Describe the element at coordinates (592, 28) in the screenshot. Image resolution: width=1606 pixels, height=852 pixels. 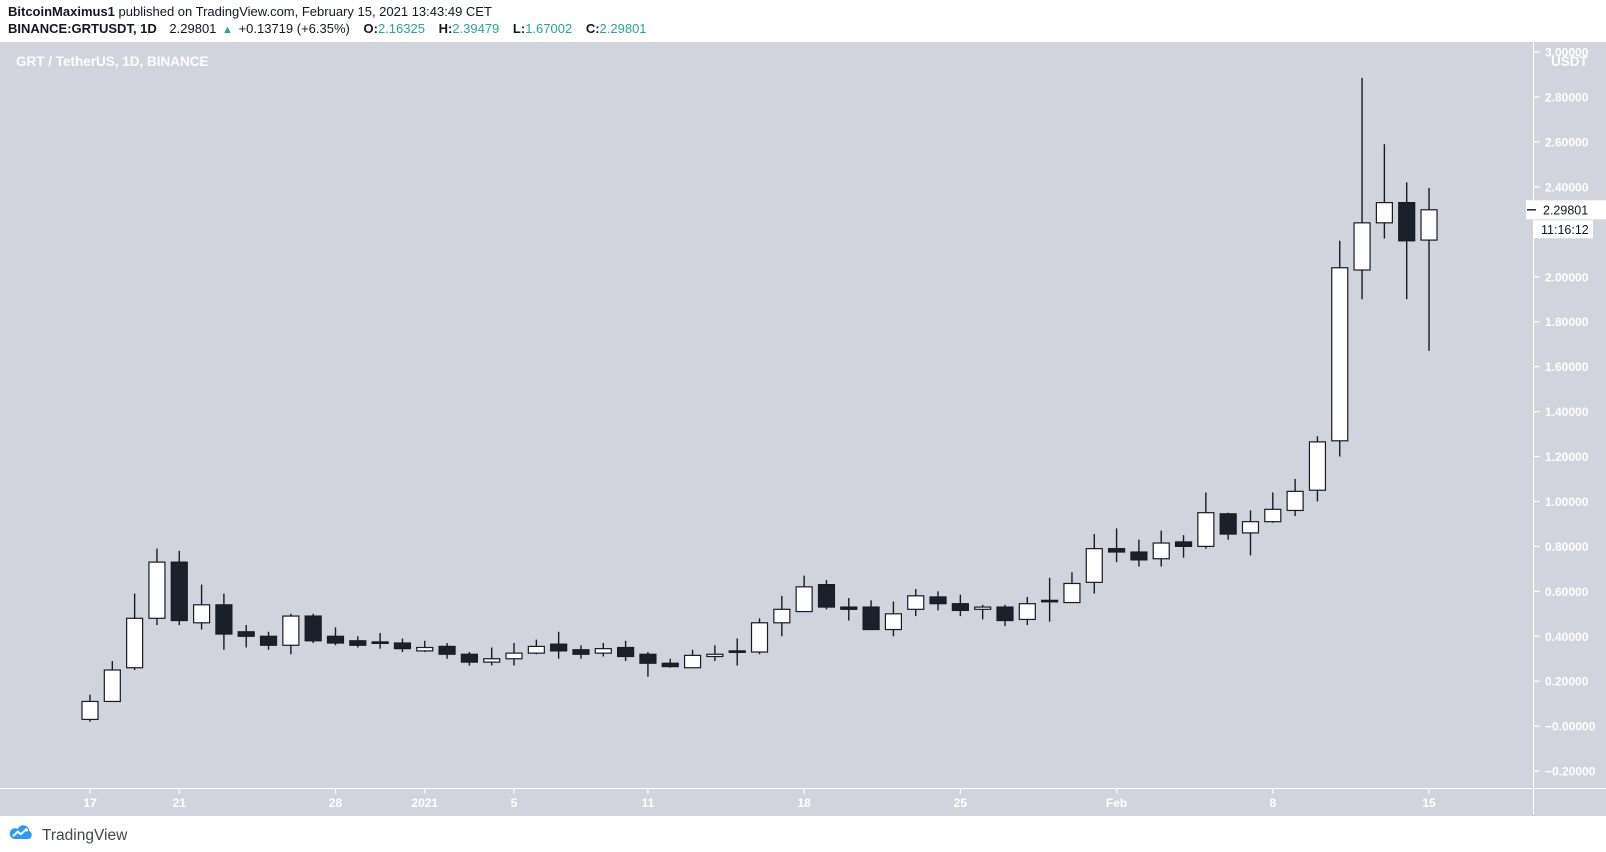
I see `close-label: C:` at that location.